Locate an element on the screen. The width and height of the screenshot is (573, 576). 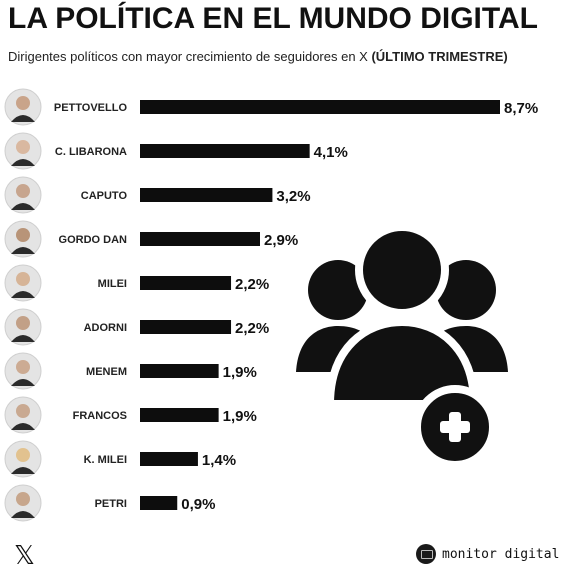
brand-name: monitor digital is located at coordinates (501, 554).